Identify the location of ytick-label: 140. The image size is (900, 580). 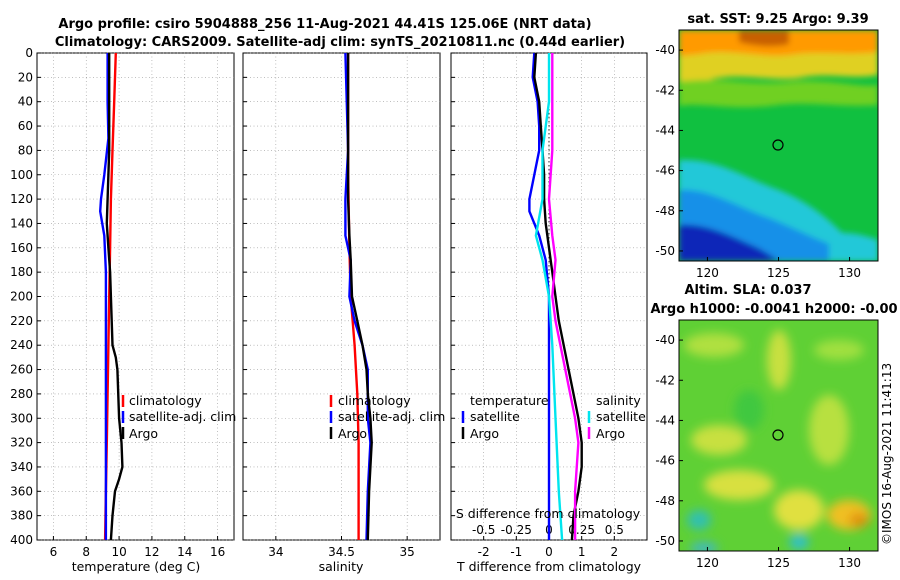
(21, 223).